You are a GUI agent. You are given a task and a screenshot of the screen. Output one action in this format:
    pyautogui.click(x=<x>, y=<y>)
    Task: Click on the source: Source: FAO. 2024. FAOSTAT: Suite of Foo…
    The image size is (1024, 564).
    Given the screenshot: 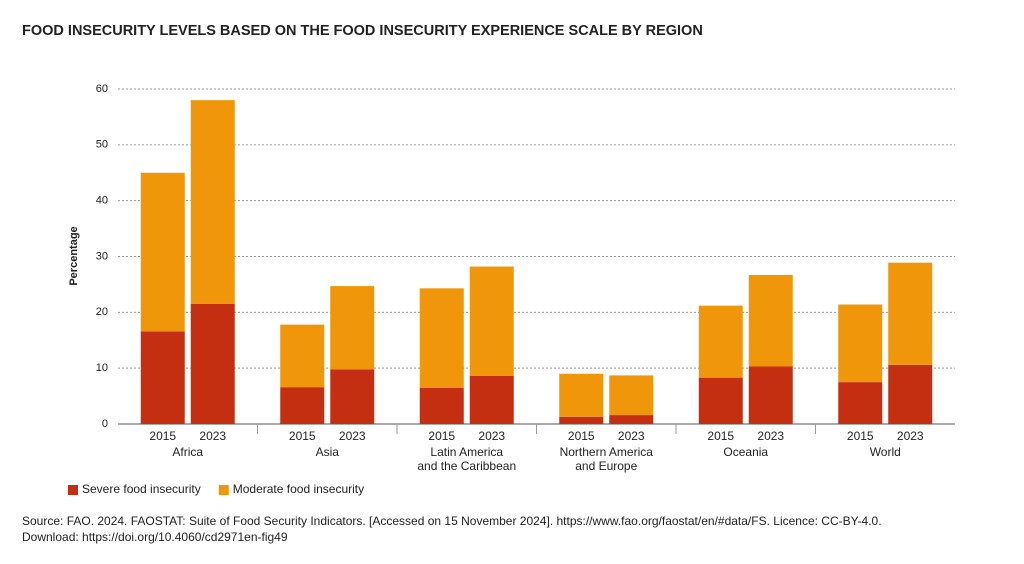 What is the action you would take?
    pyautogui.click(x=452, y=521)
    